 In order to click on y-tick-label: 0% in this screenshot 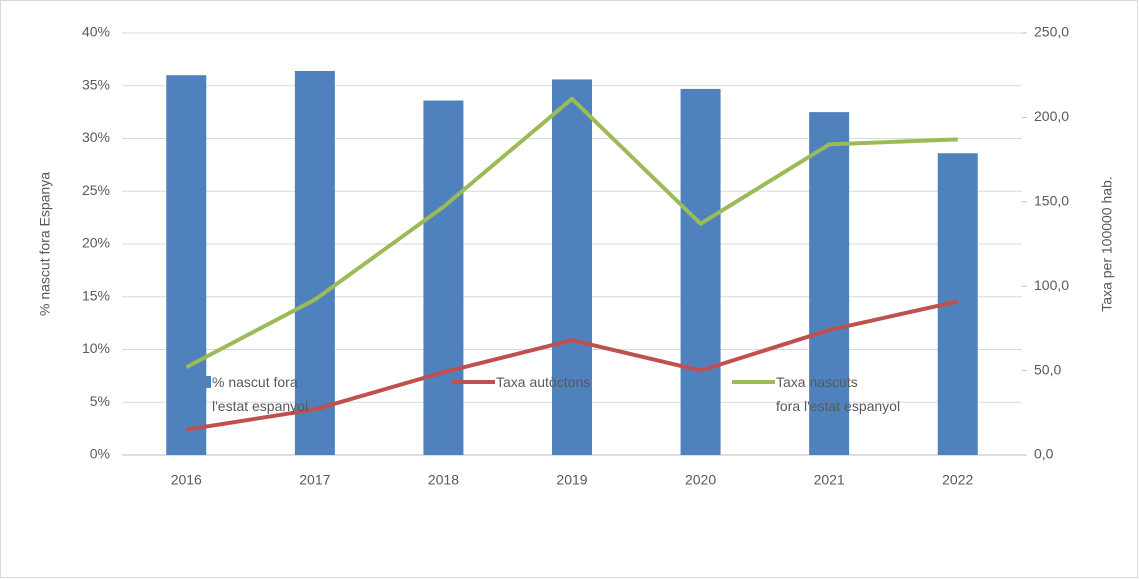, I will do `click(100, 454)`.